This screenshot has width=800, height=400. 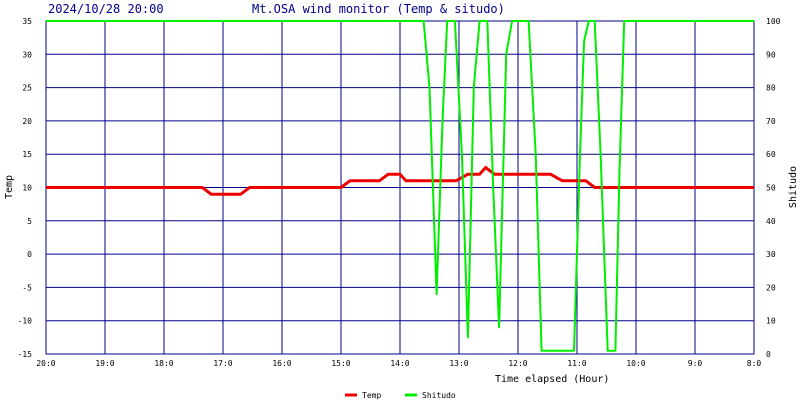 What do you see at coordinates (400, 181) in the screenshot?
I see `series-line-temp` at bounding box center [400, 181].